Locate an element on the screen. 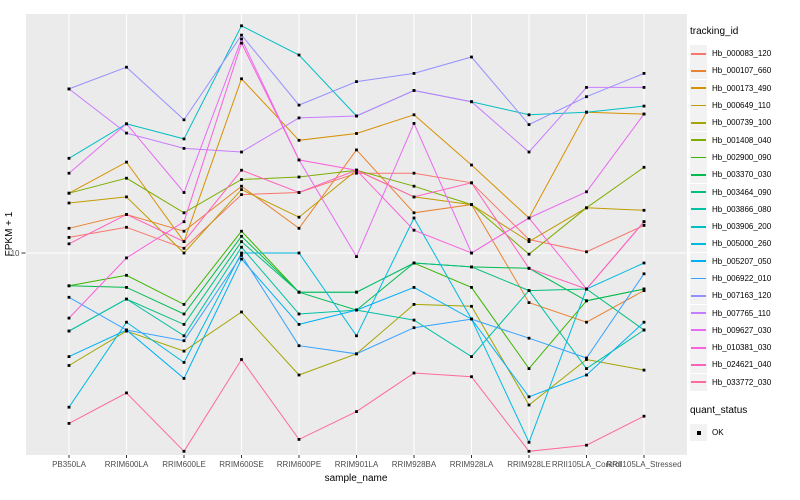 This screenshot has height=500, width=800. legend-item-label: Hb_005000_260 is located at coordinates (742, 244).